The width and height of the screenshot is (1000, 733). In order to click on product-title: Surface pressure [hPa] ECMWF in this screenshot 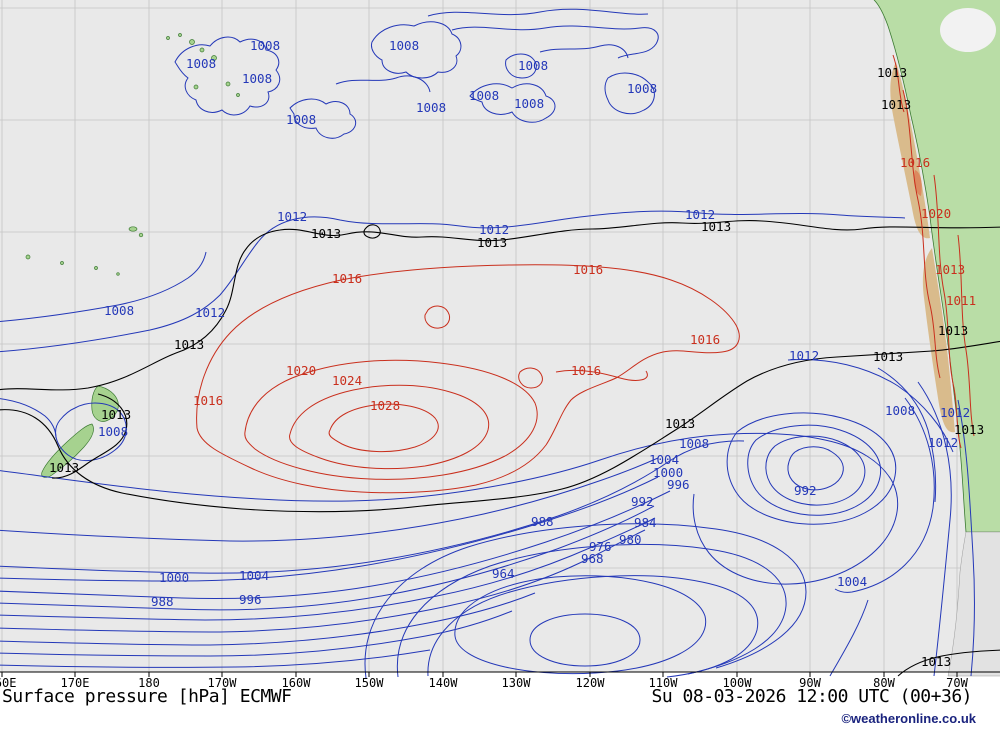, I will do `click(147, 696)`.